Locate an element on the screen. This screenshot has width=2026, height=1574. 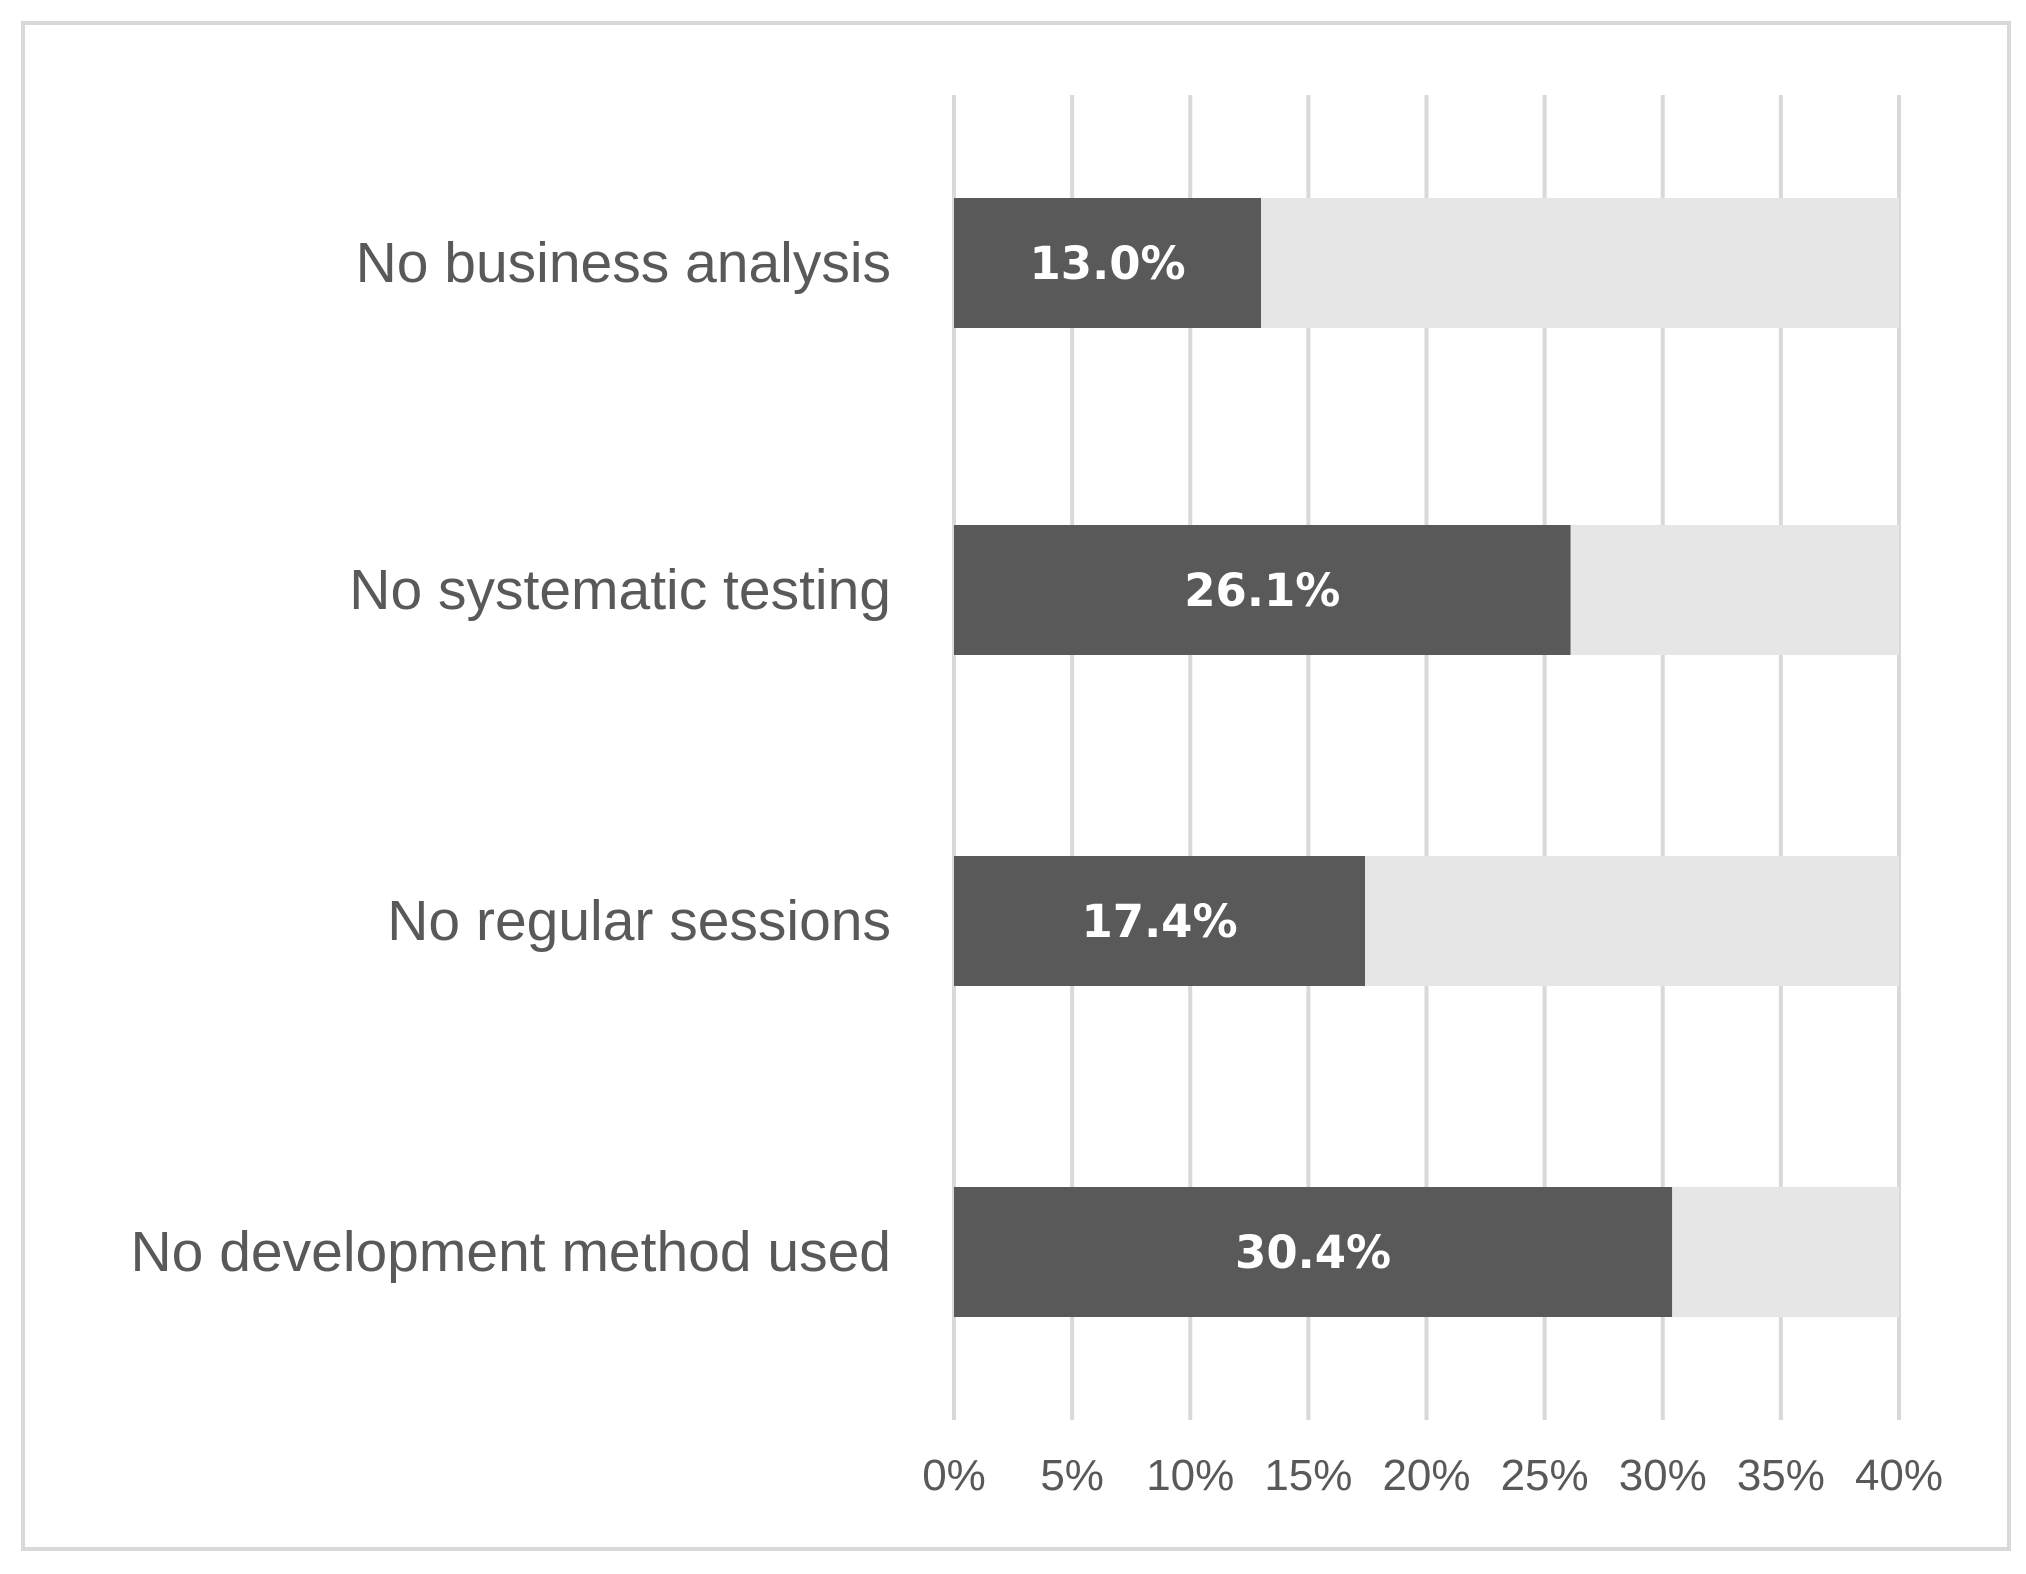
x-tick-label: 25% is located at coordinates (1545, 1475).